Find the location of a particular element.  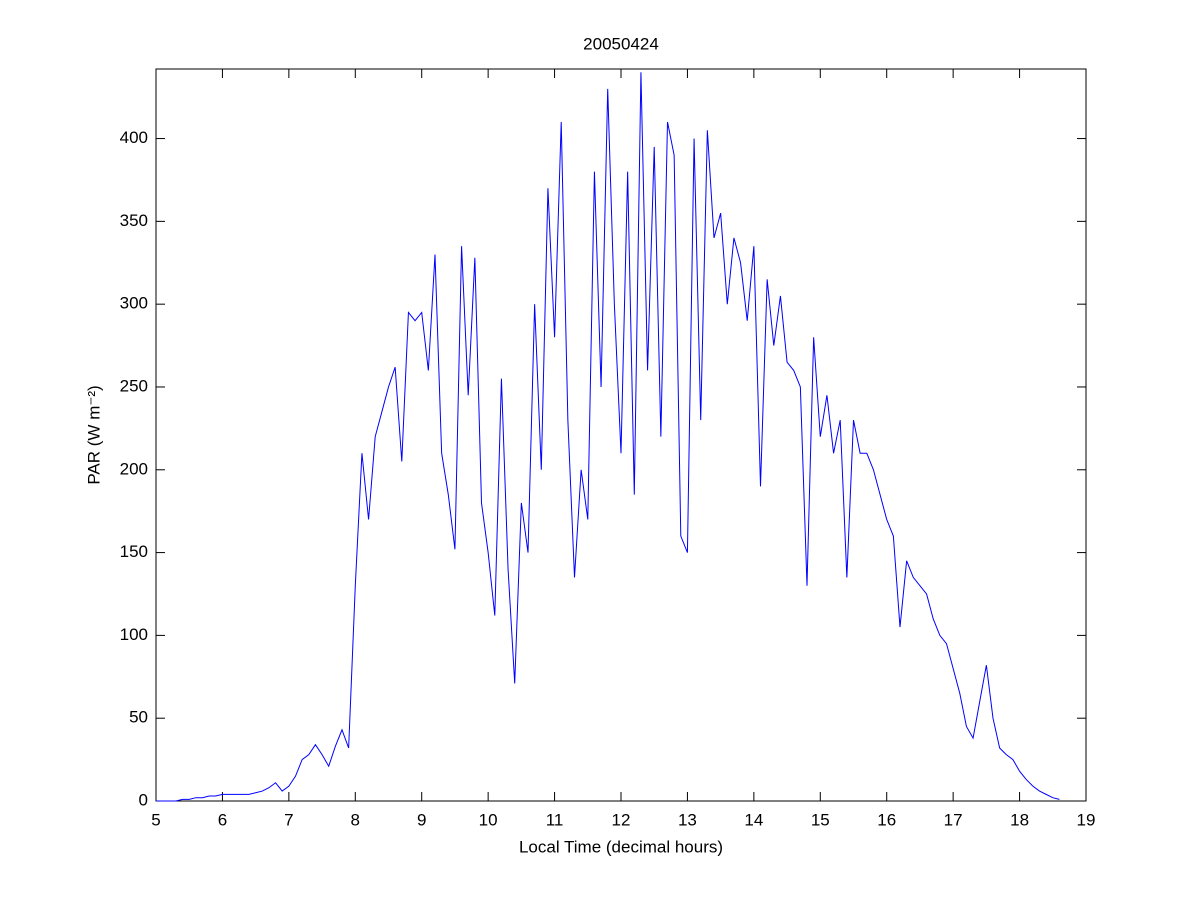

x-tick-label: 12 is located at coordinates (621, 819).